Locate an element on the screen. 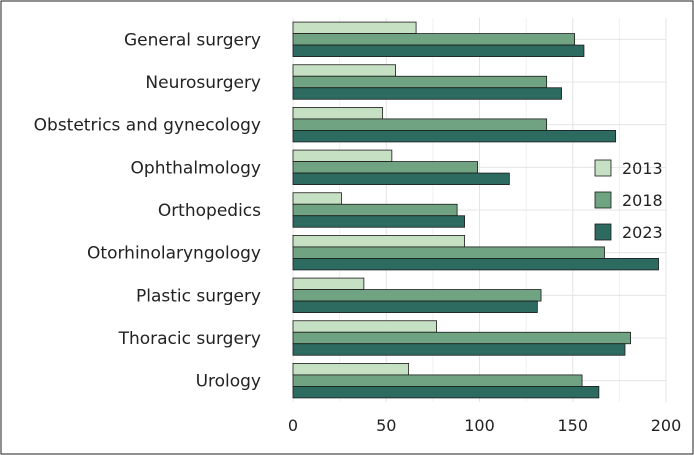 The height and width of the screenshot is (455, 694). category-label: Urology is located at coordinates (228, 382).